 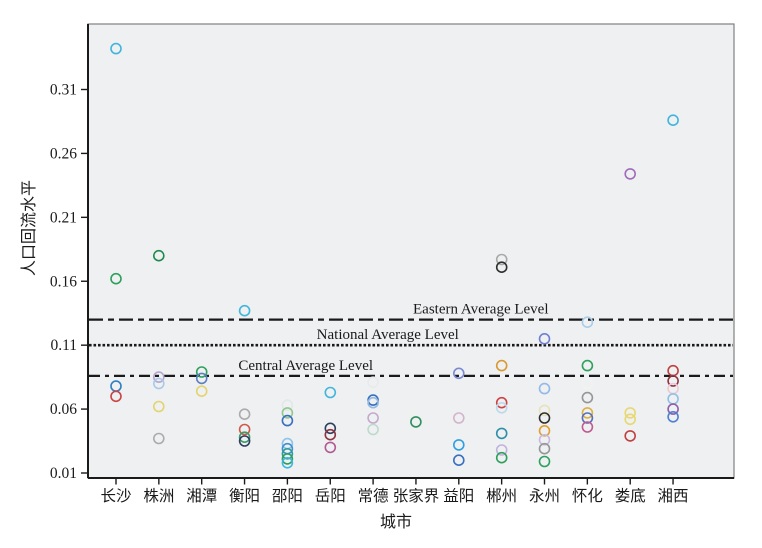 What do you see at coordinates (287, 496) in the screenshot?
I see `x-tick-label: 邵阳` at bounding box center [287, 496].